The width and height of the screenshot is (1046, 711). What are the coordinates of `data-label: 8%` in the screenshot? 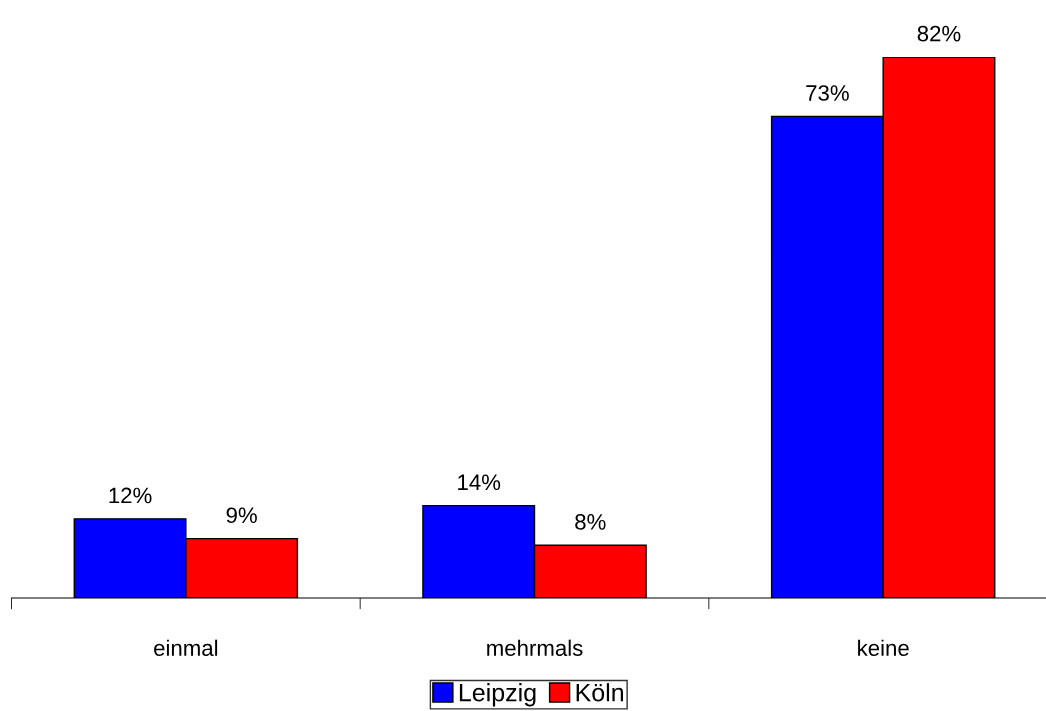 It's located at (590, 521).